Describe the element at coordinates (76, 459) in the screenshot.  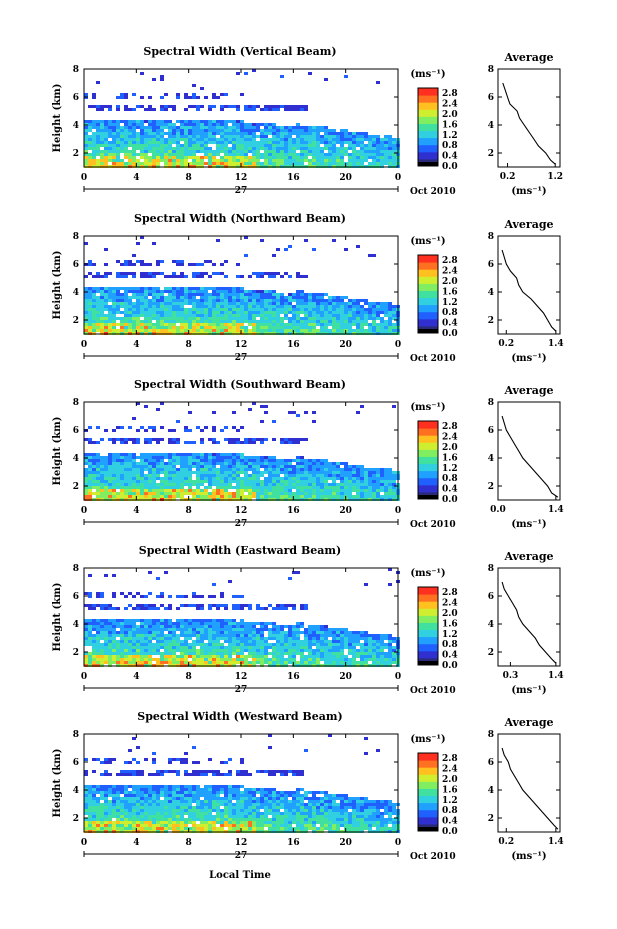
I see `y-tick-label: 4` at that location.